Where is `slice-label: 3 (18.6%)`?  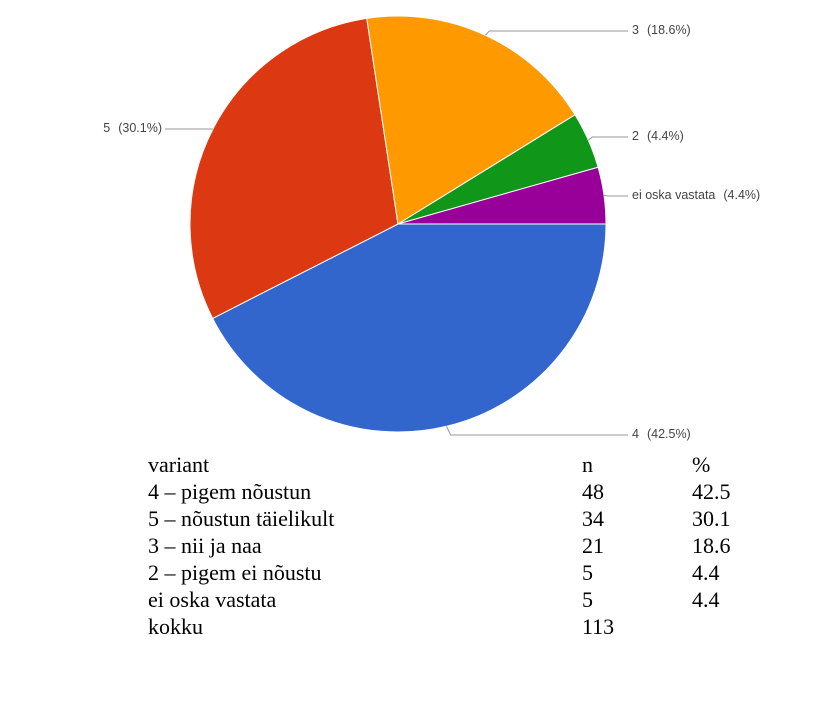
slice-label: 3 (18.6%) is located at coordinates (661, 30).